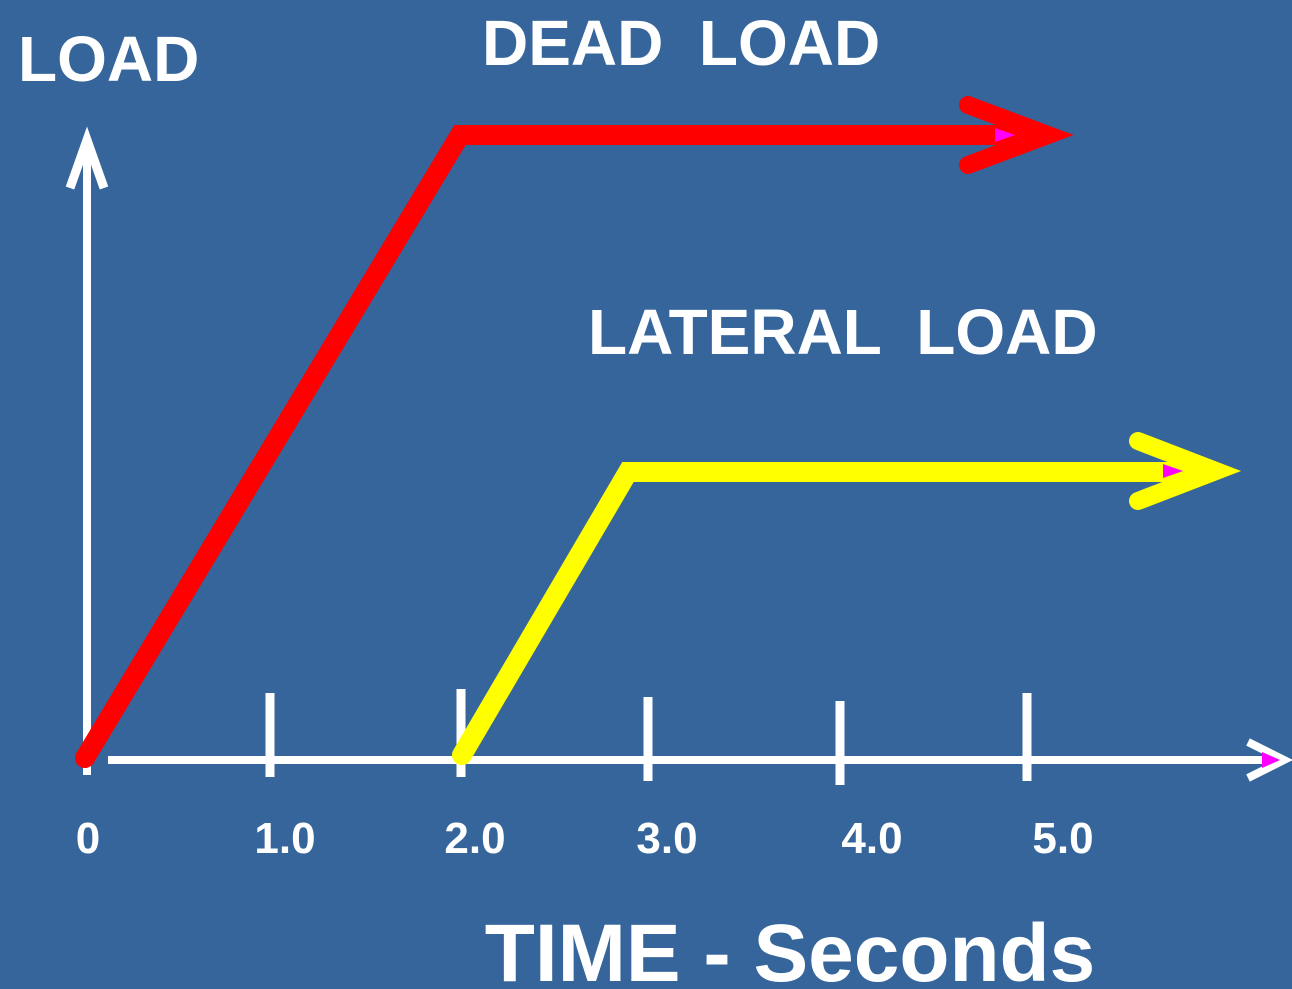 The height and width of the screenshot is (989, 1292). What do you see at coordinates (474, 838) in the screenshot?
I see `x-tick-label: 2.0` at bounding box center [474, 838].